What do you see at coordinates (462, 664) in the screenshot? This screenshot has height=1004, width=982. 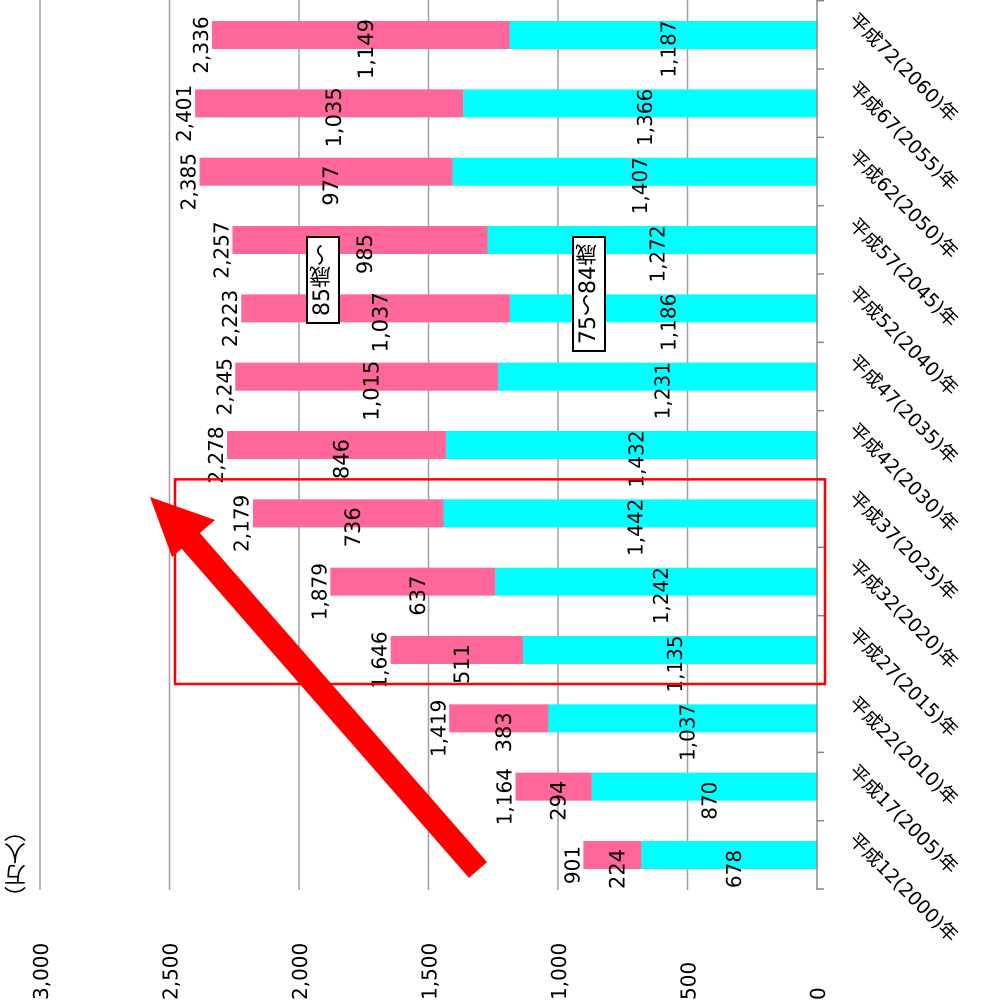 I see `label-85-over: 511` at bounding box center [462, 664].